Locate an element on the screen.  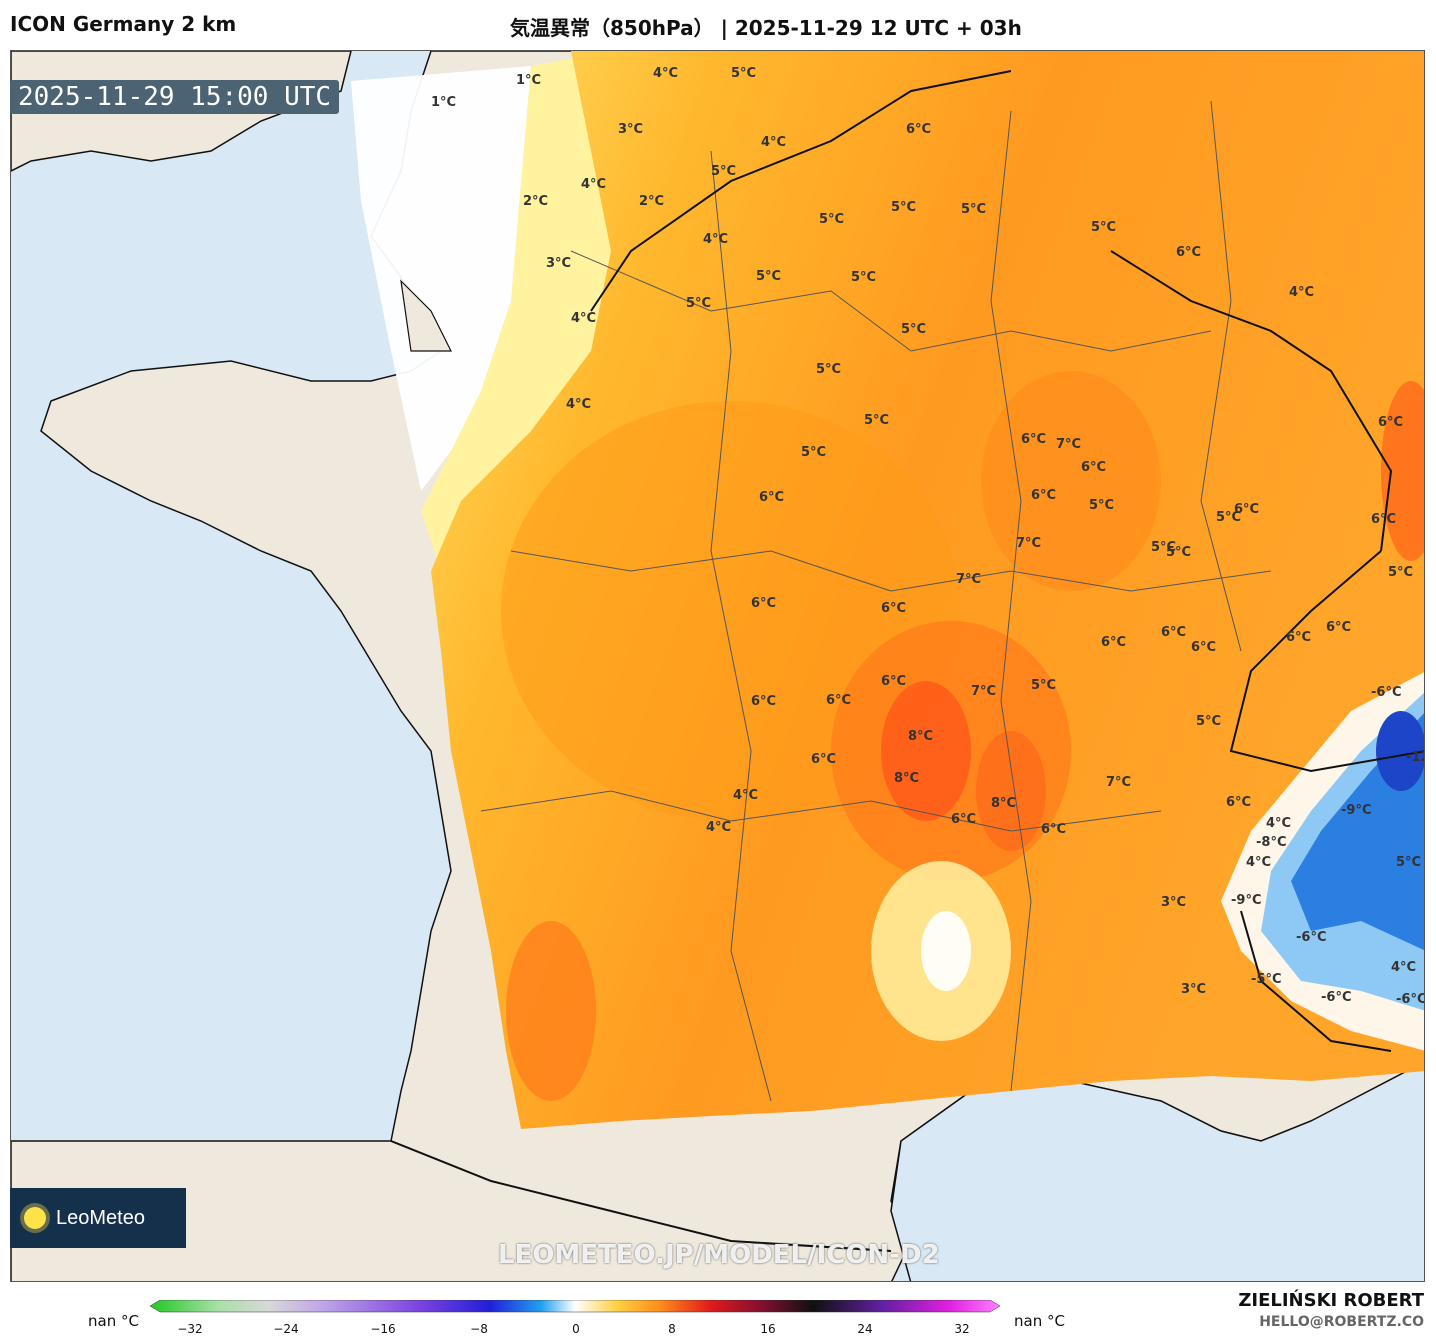
anomaly-label: -5°C is located at coordinates (1266, 979).